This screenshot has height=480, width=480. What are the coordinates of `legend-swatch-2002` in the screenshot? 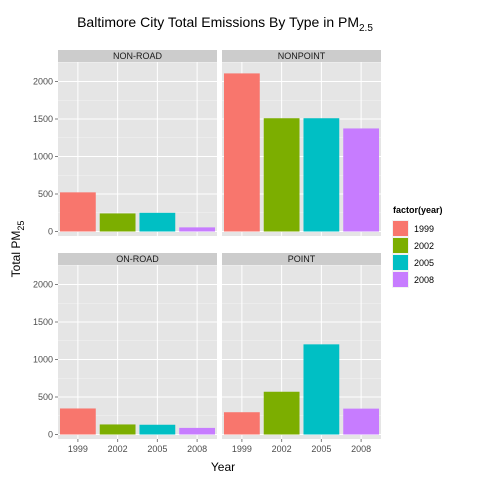 It's located at (400, 245).